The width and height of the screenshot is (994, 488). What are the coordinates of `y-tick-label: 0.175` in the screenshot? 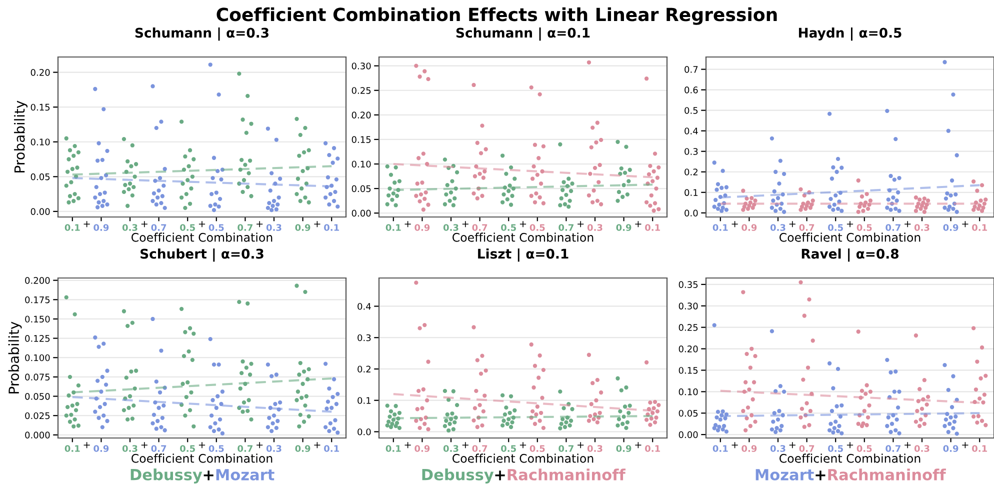 It's located at (37, 300).